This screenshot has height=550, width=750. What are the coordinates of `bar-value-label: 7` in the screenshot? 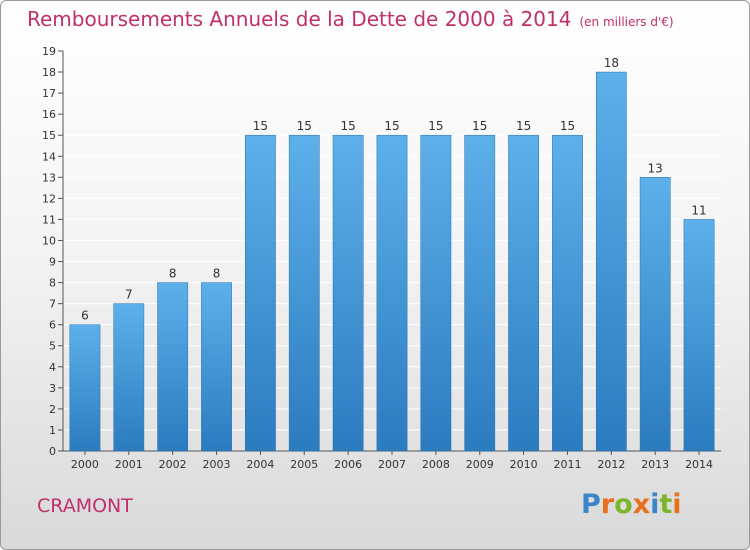 It's located at (129, 295).